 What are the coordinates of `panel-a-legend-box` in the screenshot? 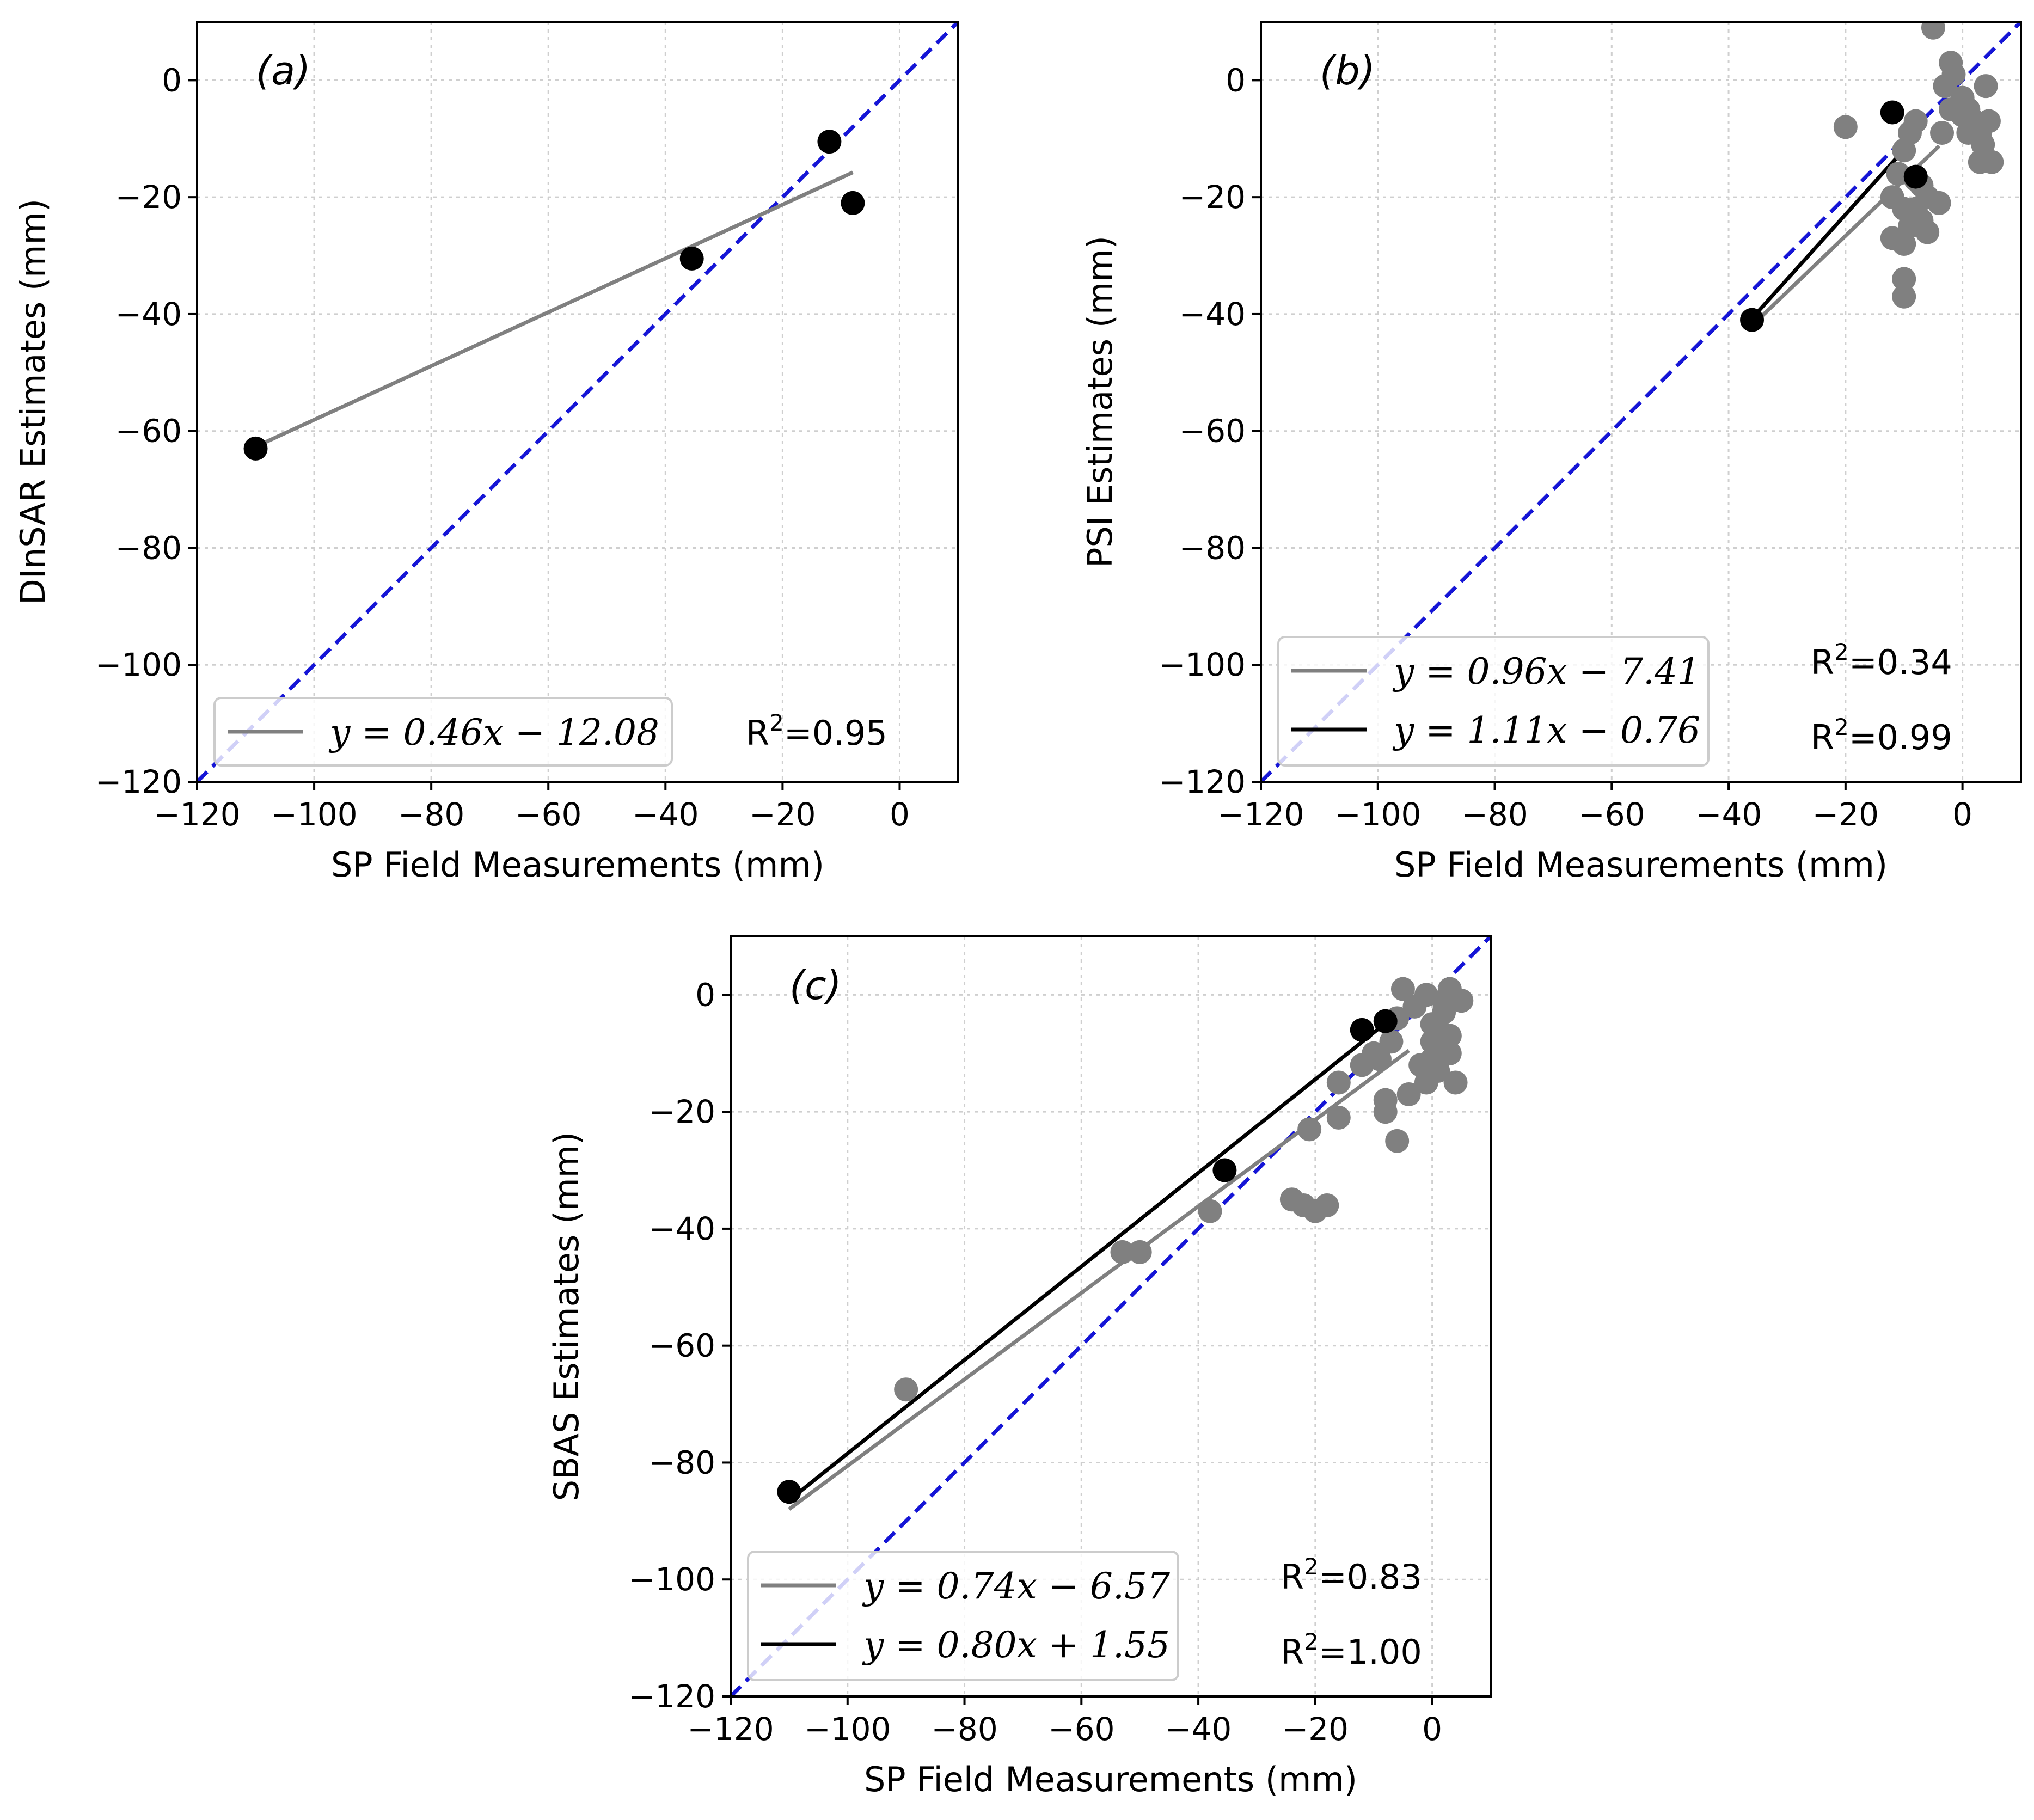 It's located at (443, 732).